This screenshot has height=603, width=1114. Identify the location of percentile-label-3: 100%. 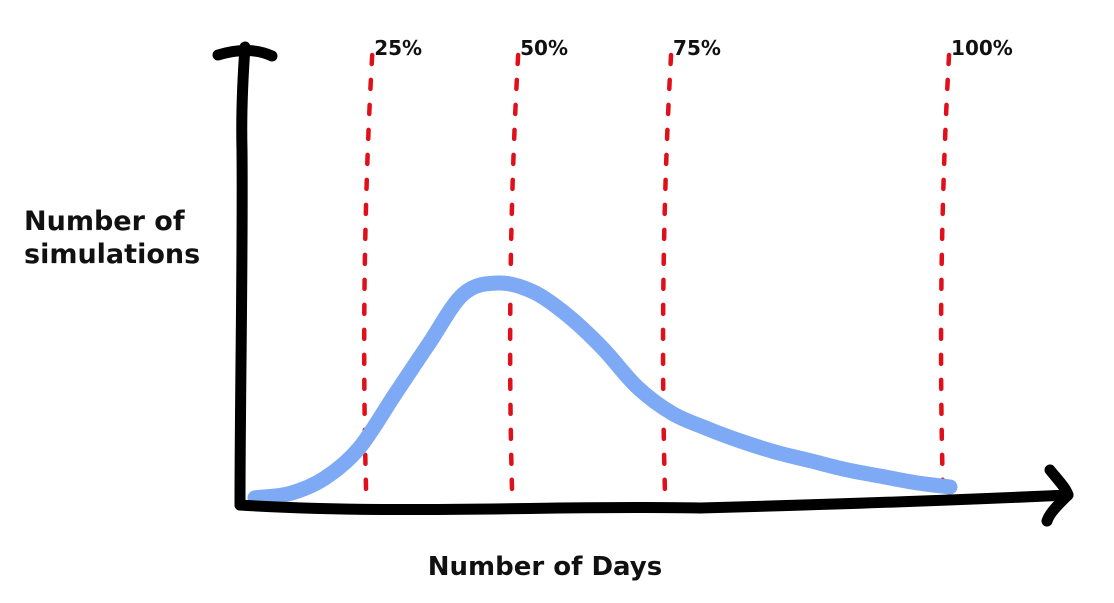
(982, 48).